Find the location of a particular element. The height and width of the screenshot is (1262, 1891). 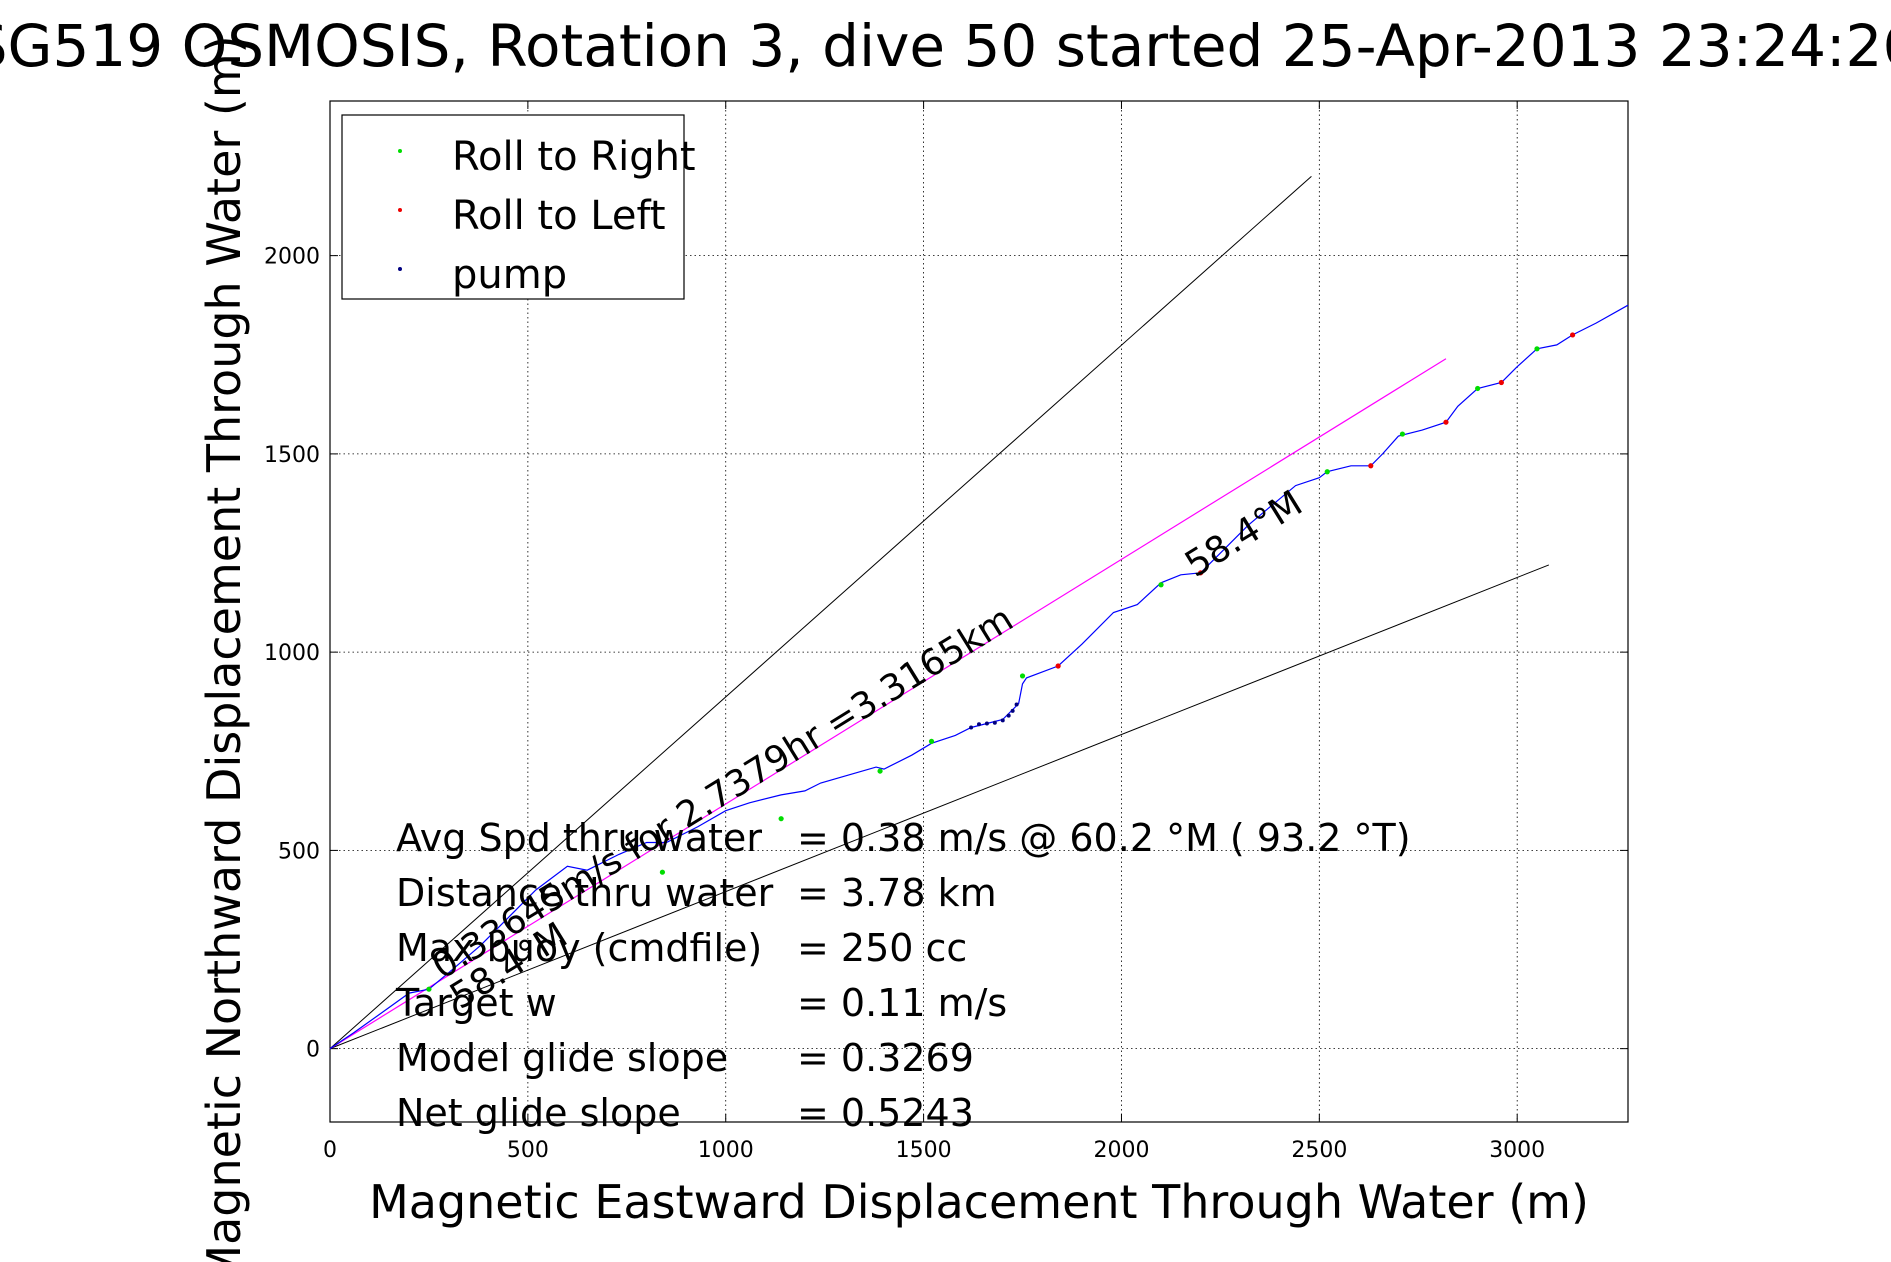

stat-value: = 0.11 m/s is located at coordinates (902, 1003).